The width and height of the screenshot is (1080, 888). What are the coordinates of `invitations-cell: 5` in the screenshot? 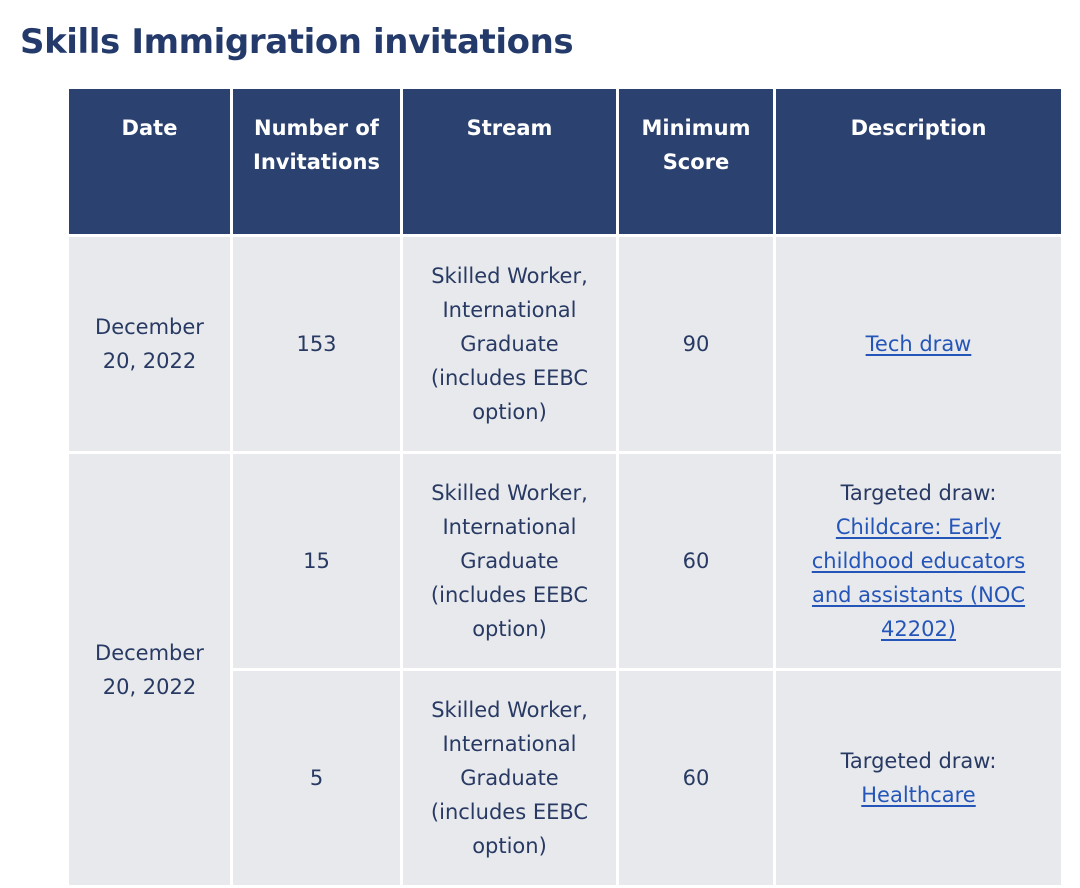 It's located at (316, 778).